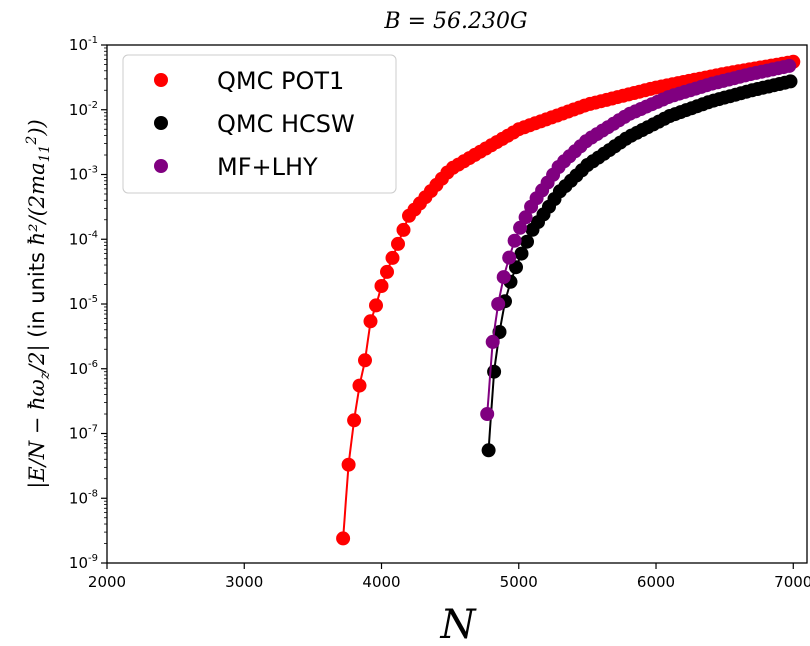 This screenshot has width=810, height=646. What do you see at coordinates (161, 123) in the screenshot?
I see `legend-marker-qmc-hcsw` at bounding box center [161, 123].